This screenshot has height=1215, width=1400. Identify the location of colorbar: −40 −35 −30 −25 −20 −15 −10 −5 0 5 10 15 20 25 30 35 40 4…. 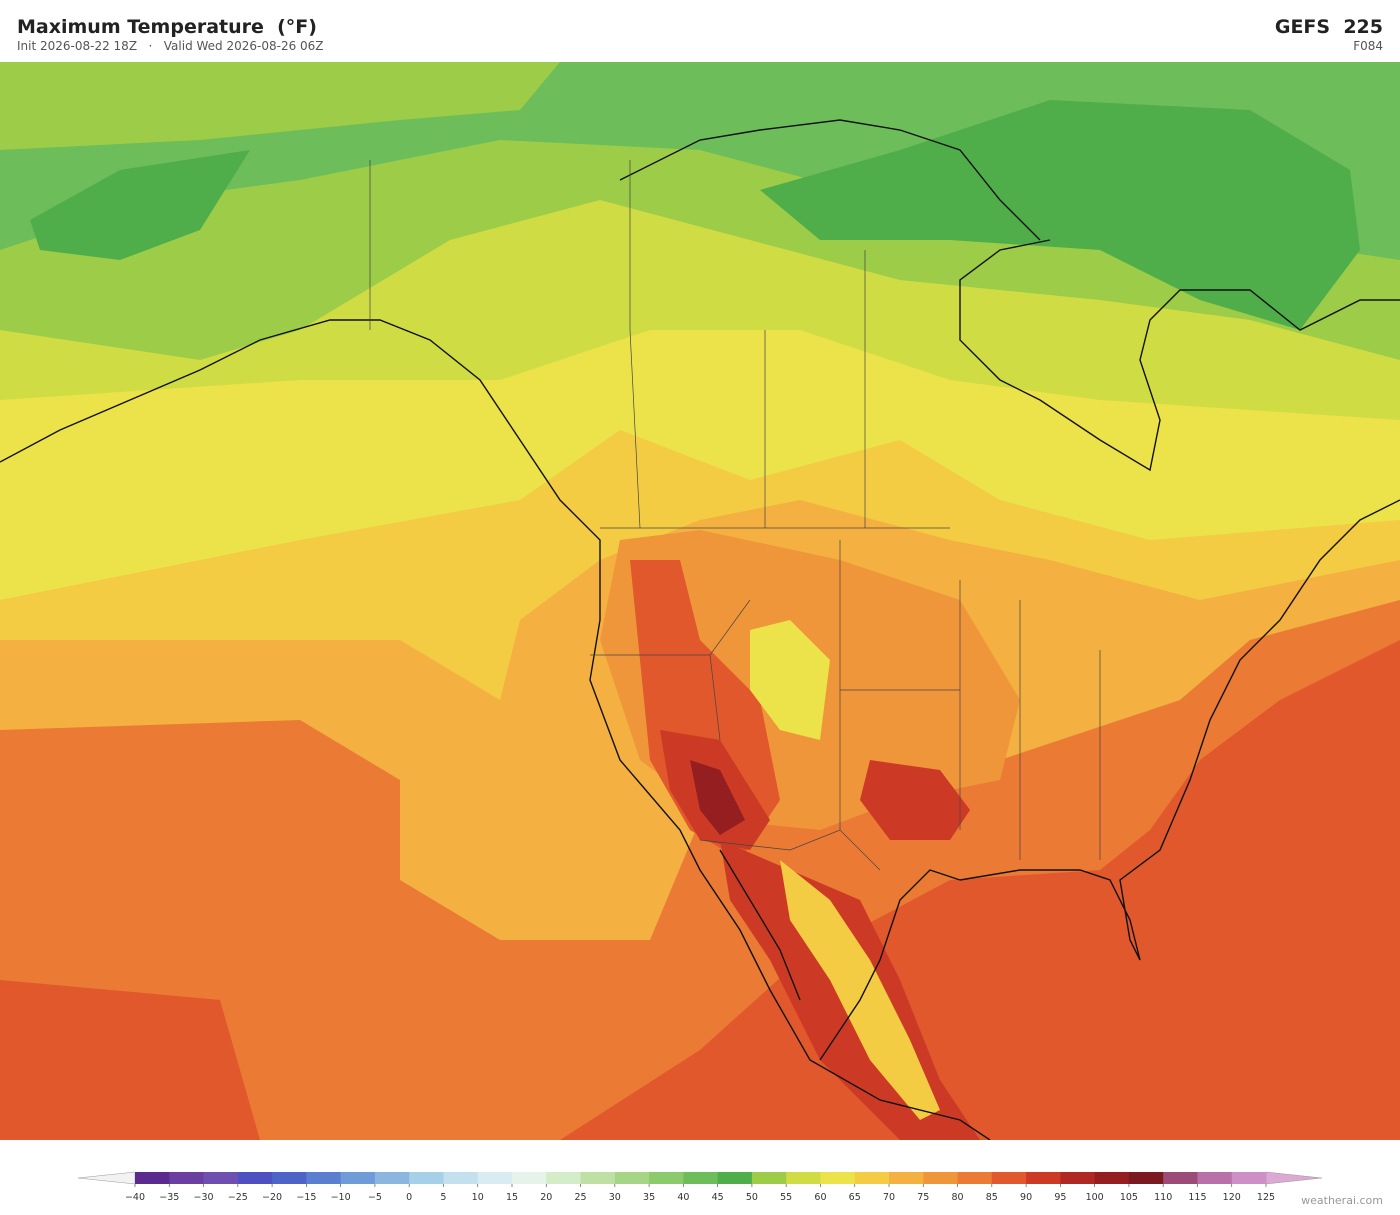
(700, 1187).